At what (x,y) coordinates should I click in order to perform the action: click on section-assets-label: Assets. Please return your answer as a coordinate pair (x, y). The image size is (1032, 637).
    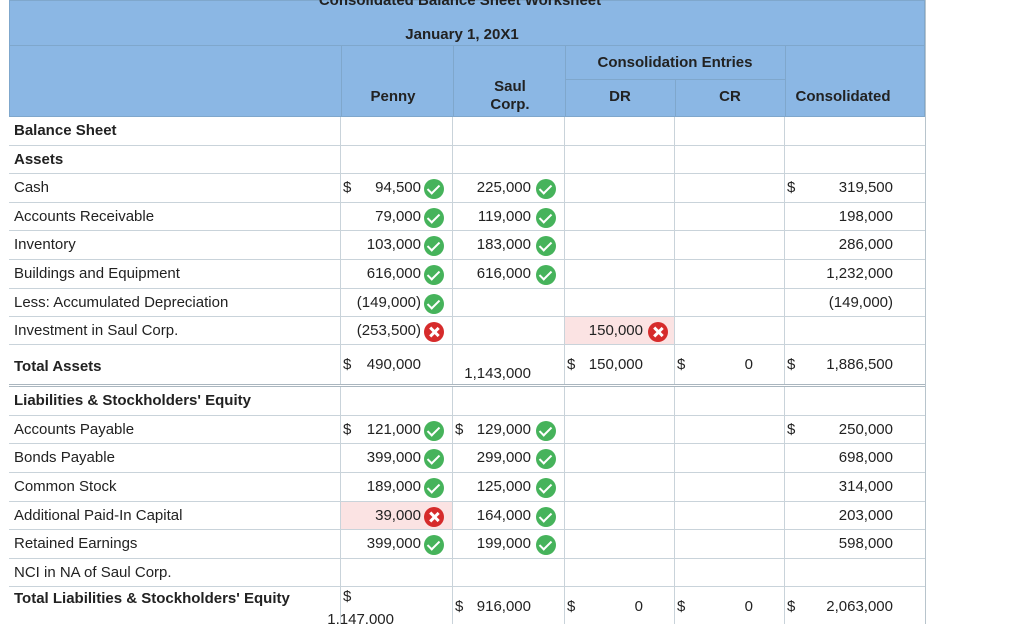
    Looking at the image, I should click on (39, 159).